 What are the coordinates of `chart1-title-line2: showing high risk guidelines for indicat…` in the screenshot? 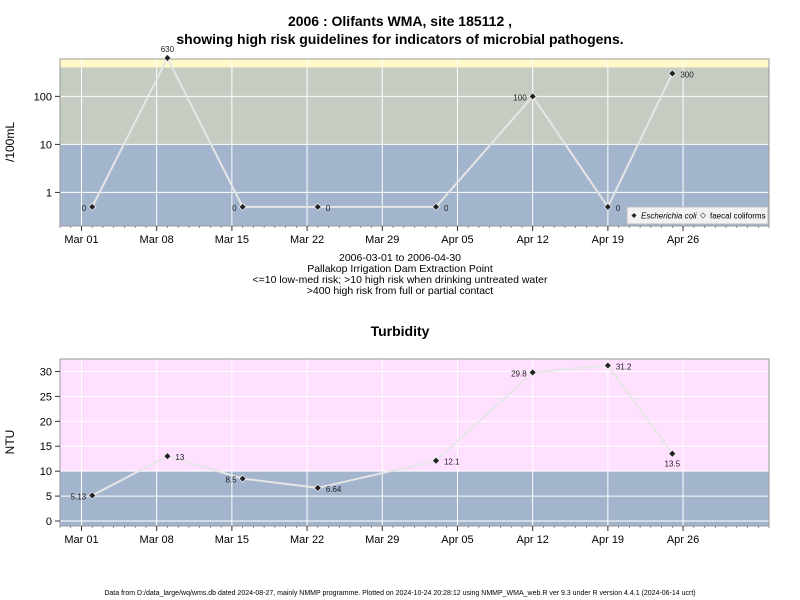 It's located at (400, 39).